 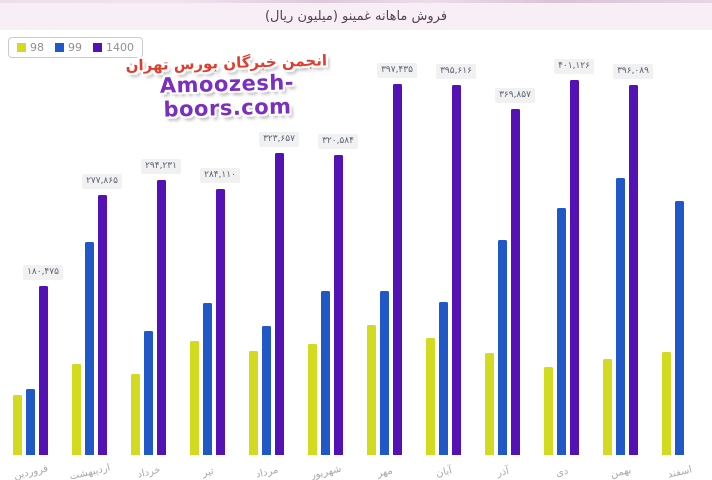 I want to click on legend-label: 98, so click(x=37, y=47).